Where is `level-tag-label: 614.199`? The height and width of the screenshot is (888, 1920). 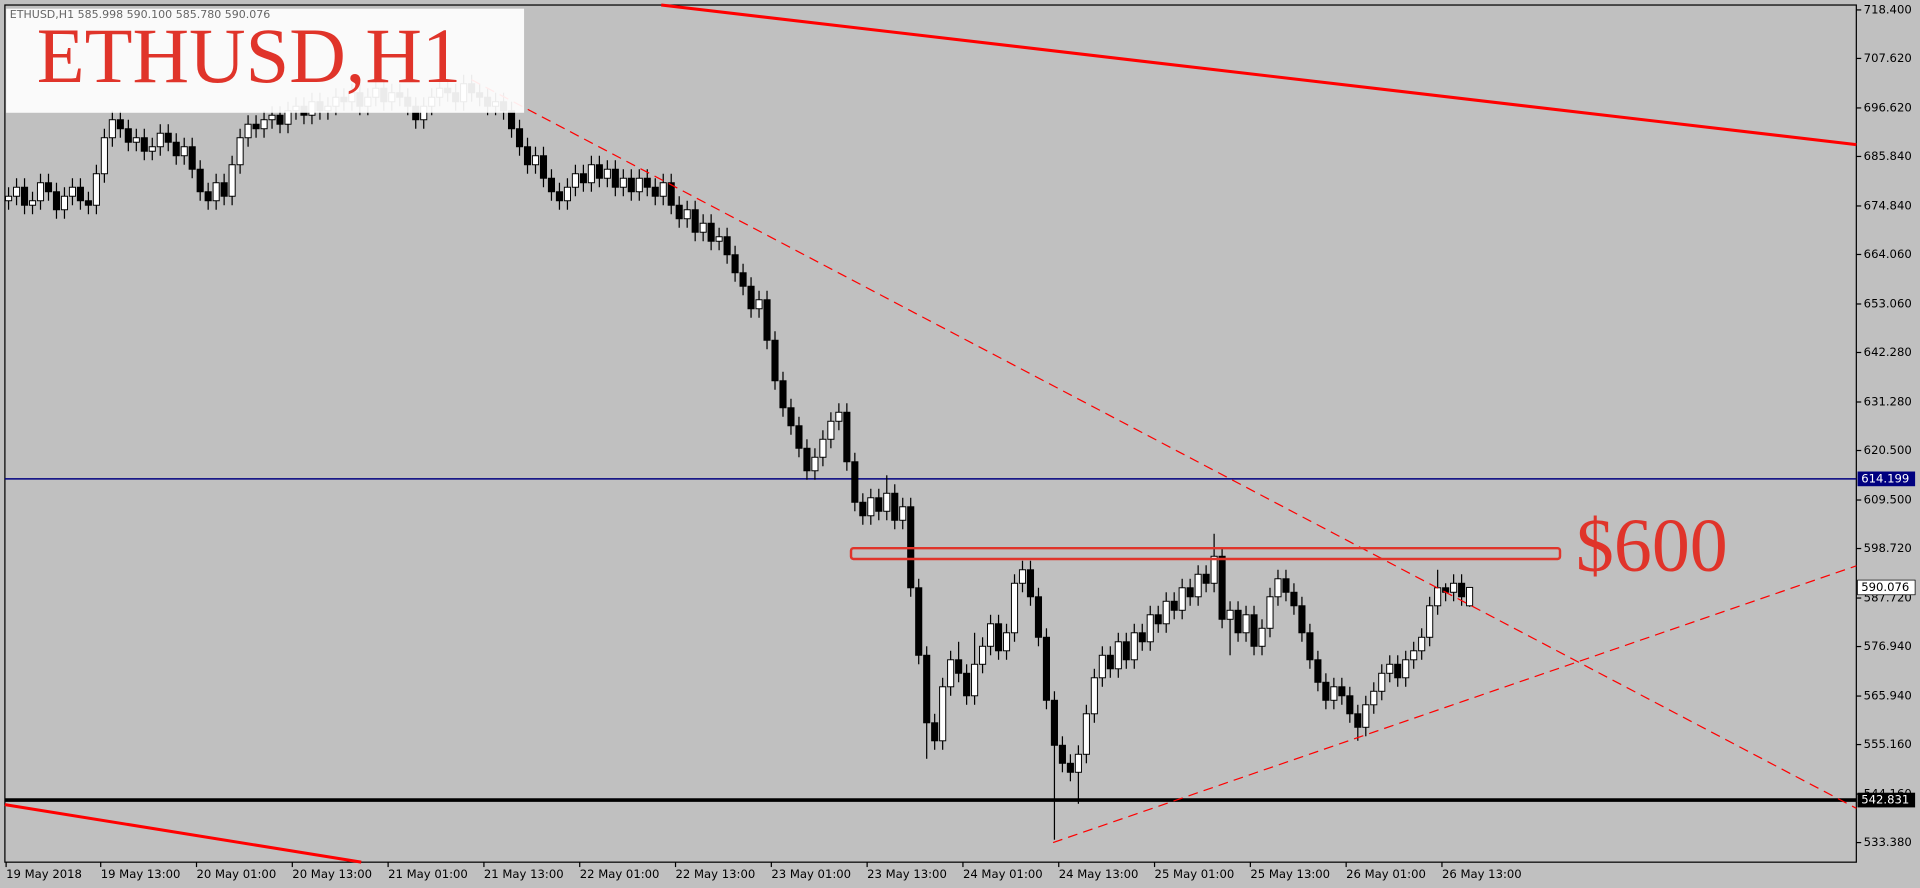 level-tag-label: 614.199 is located at coordinates (1885, 478).